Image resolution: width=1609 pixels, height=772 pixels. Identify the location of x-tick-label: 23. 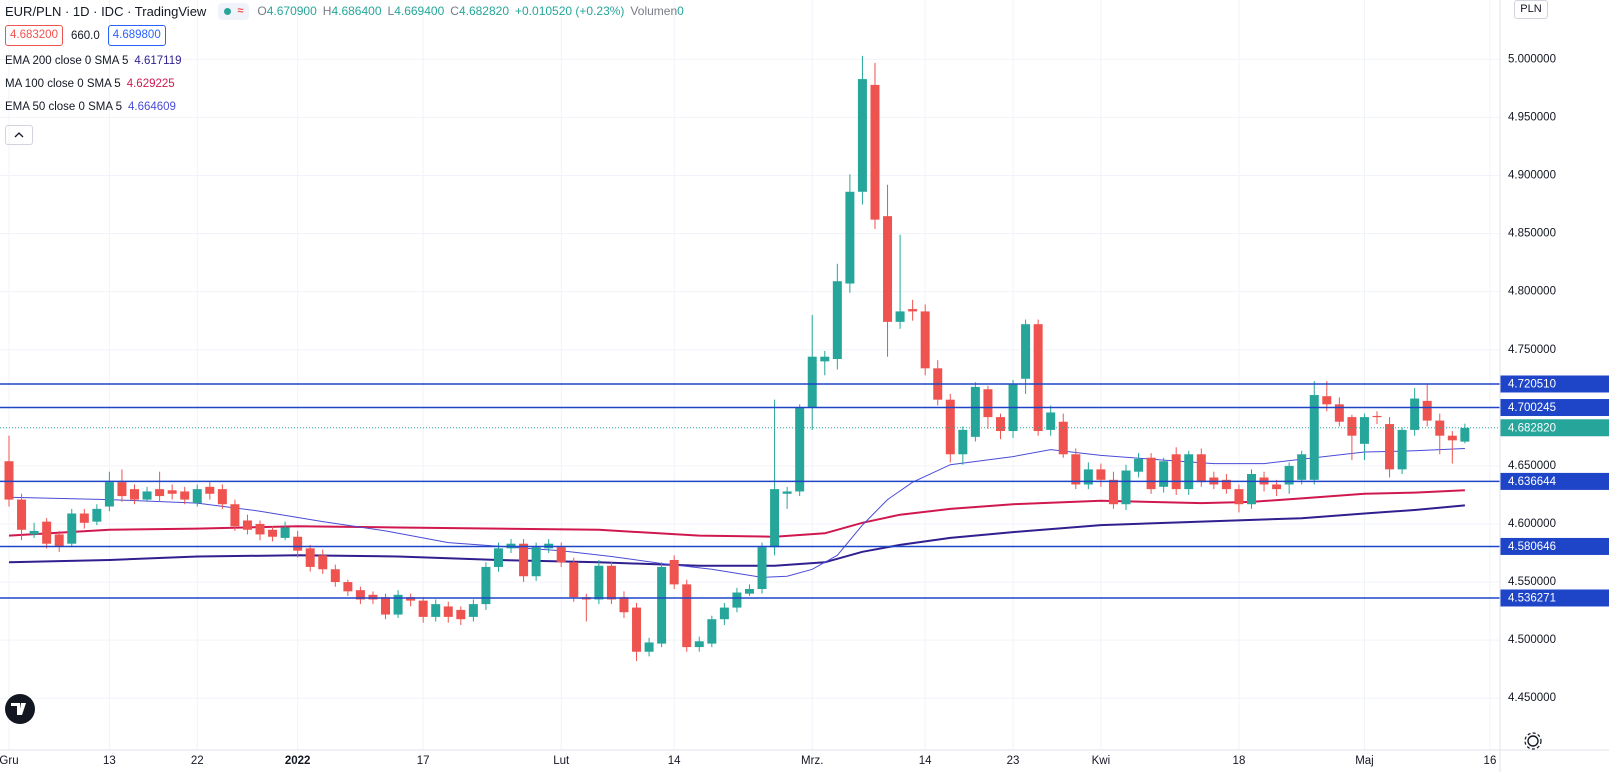
(1013, 761).